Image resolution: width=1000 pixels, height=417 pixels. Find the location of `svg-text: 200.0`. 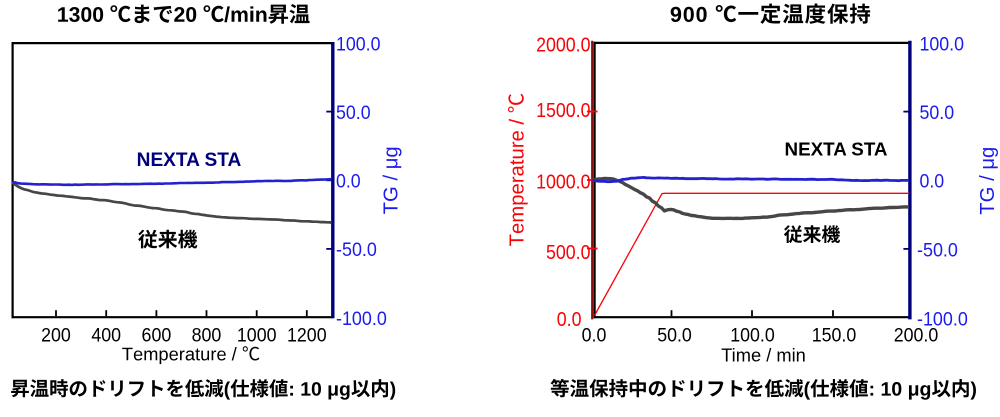

svg-text: 200.0 is located at coordinates (916, 335).